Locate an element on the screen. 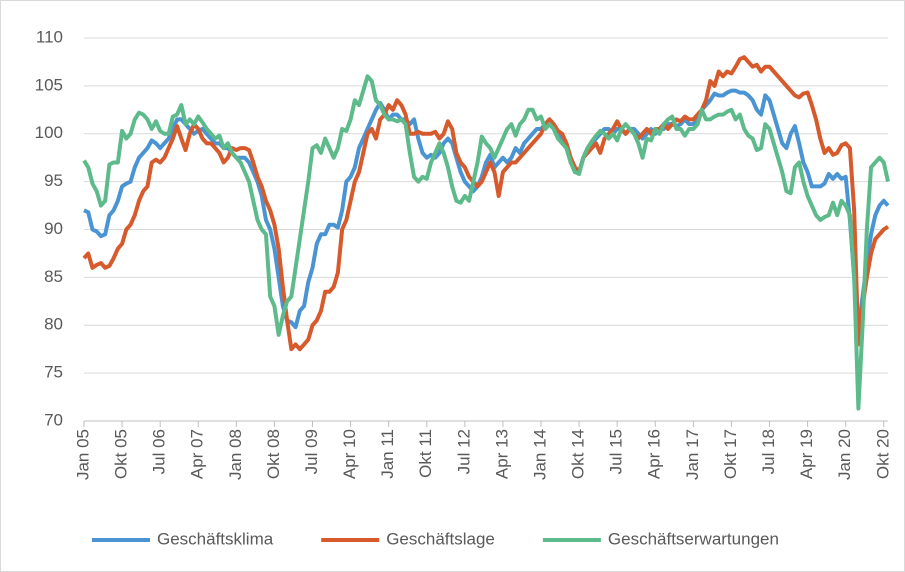 The image size is (905, 572). x-tick-label: Jul 18 is located at coordinates (768, 451).